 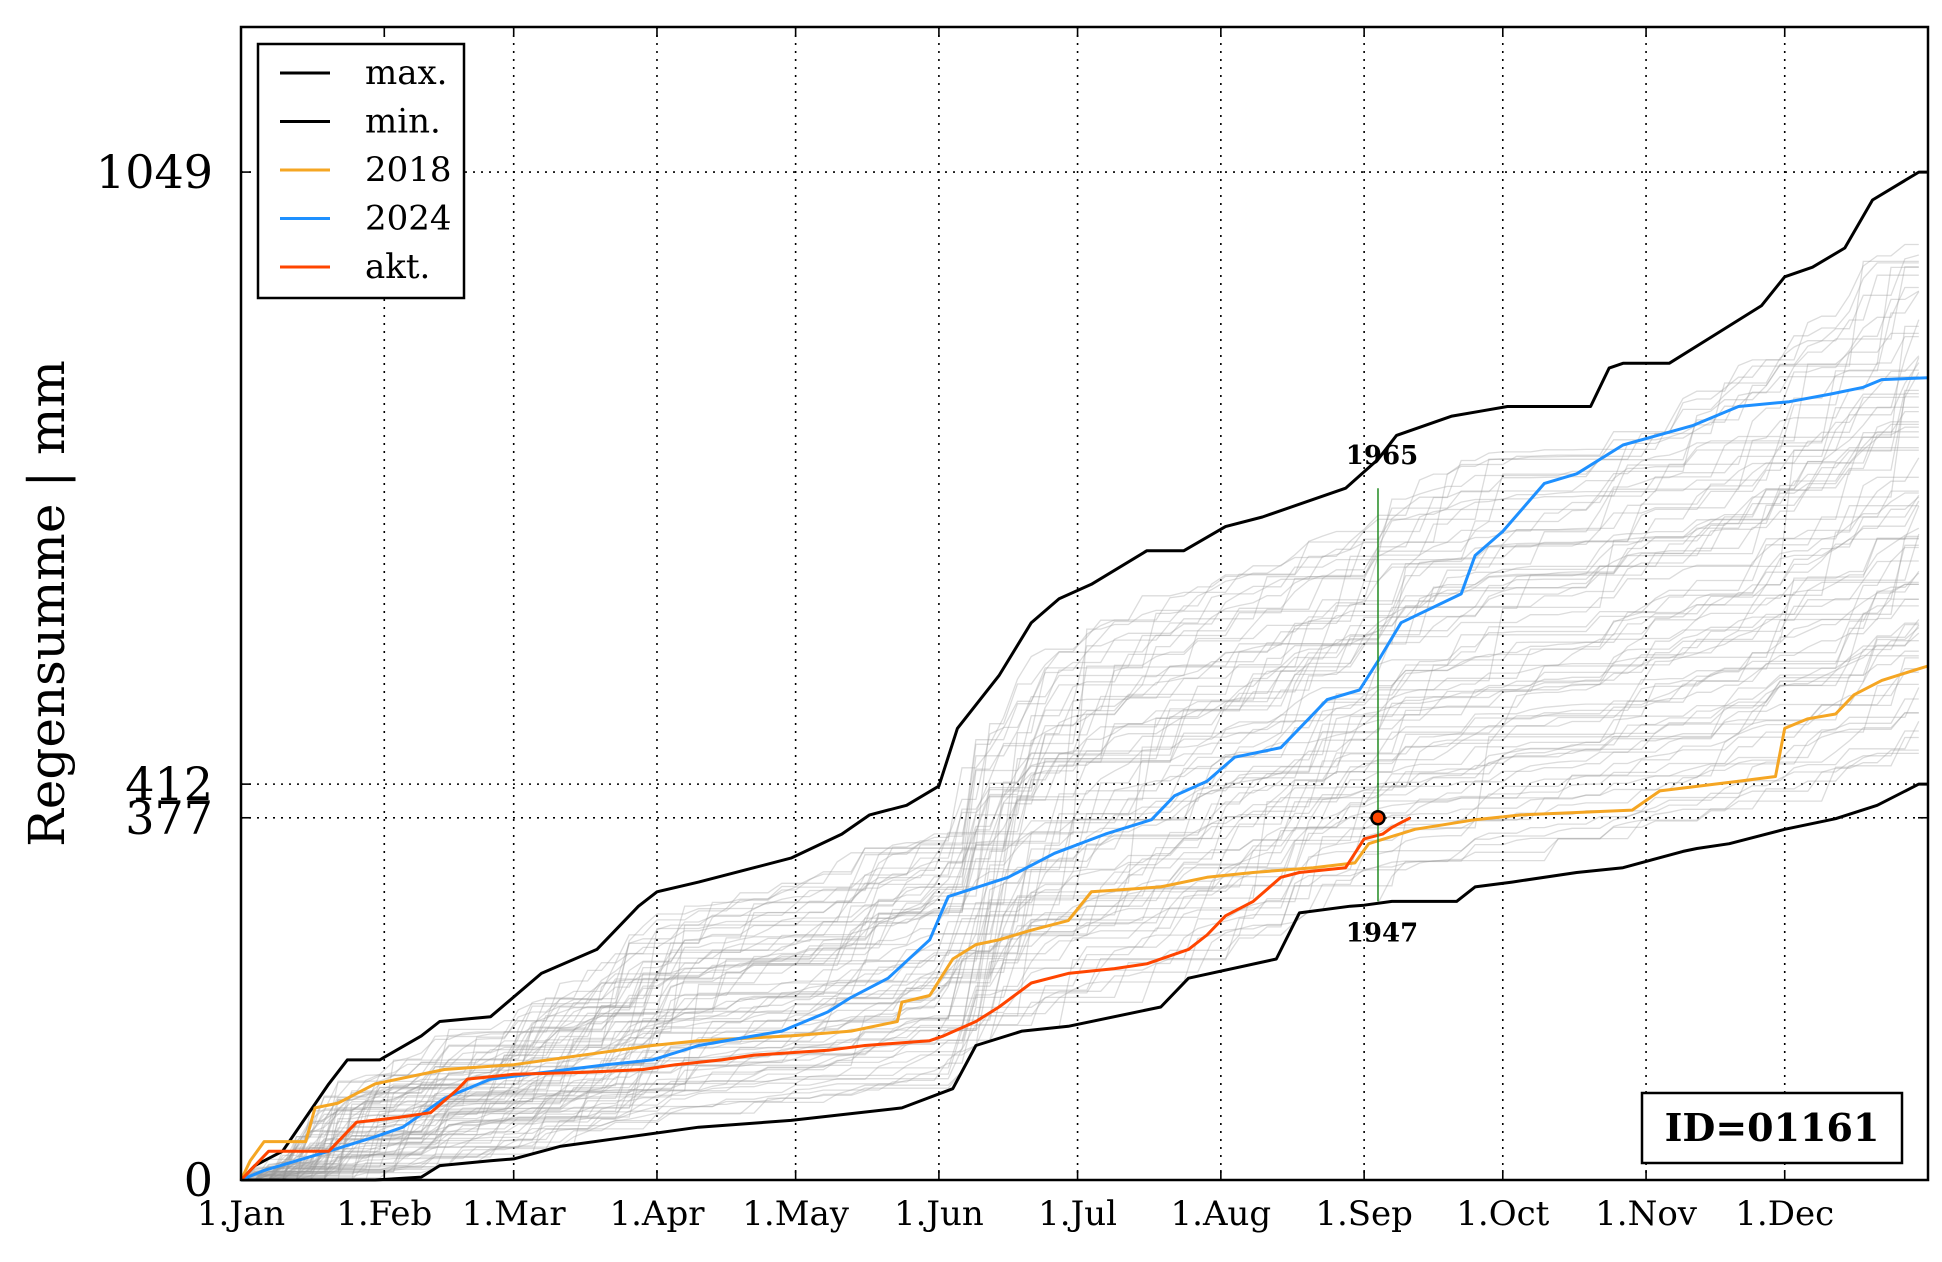 I want to click on x-tick-label: 1.Apr, so click(x=657, y=1214).